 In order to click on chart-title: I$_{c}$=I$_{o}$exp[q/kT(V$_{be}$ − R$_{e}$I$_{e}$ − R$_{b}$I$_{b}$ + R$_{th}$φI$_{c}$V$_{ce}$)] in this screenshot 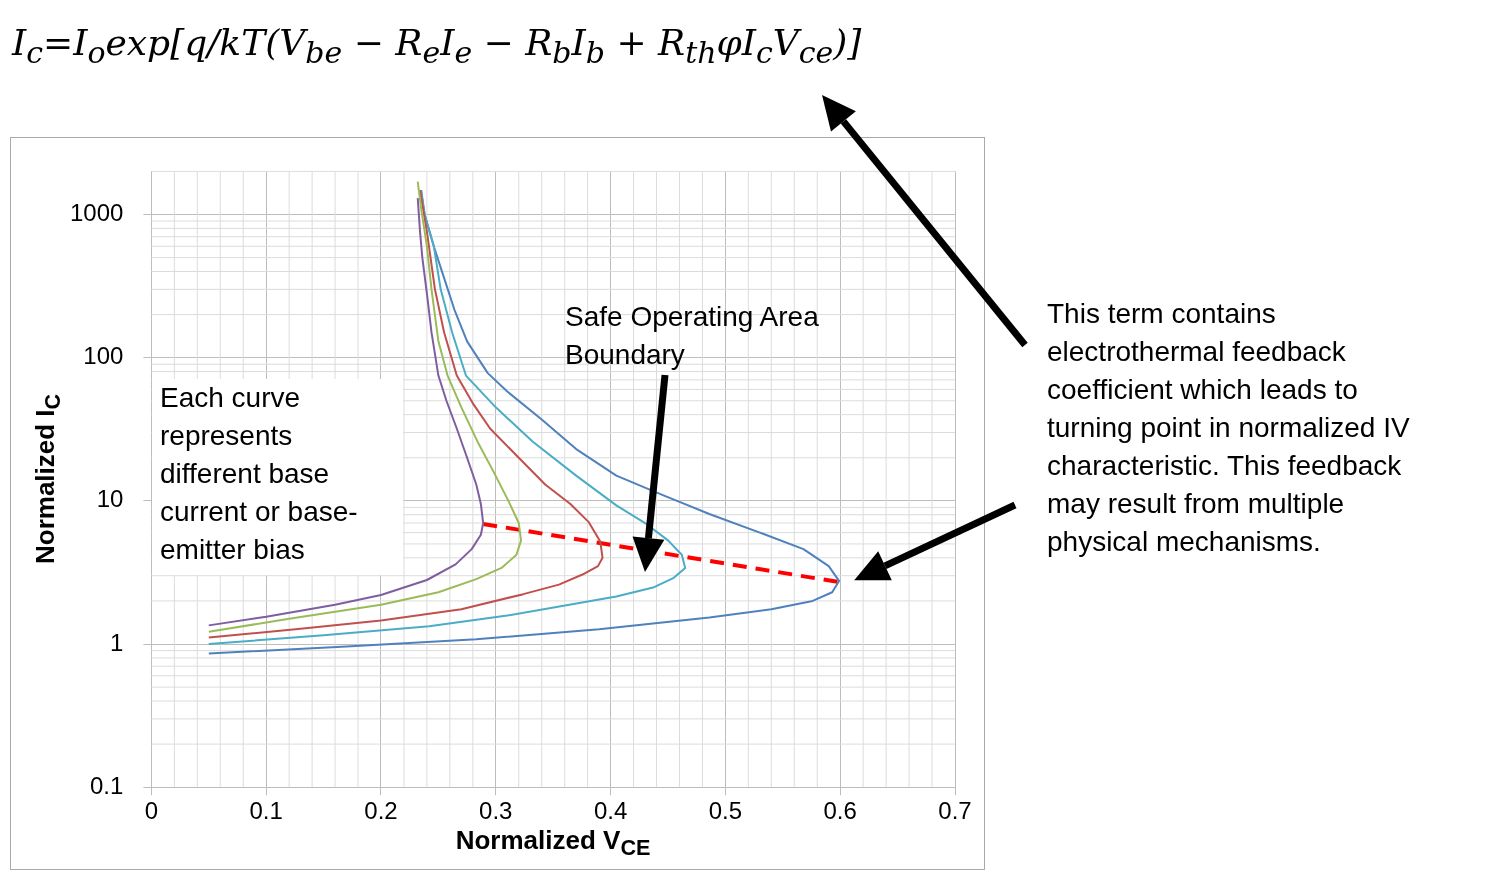, I will do `click(437, 46)`.